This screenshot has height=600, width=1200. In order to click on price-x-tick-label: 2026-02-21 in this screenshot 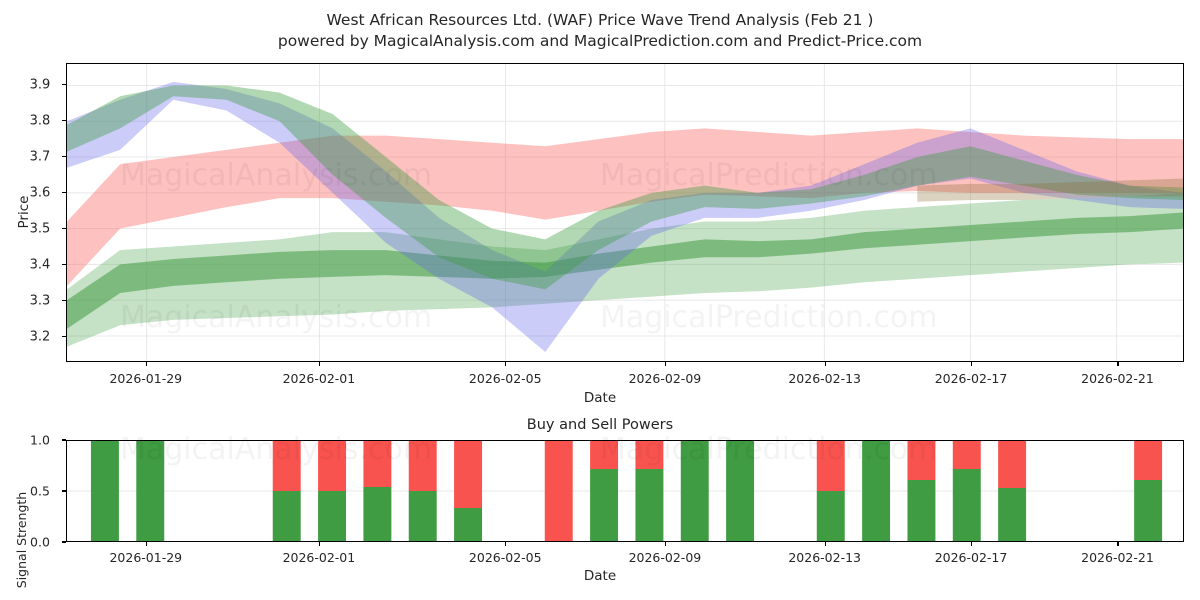, I will do `click(1117, 378)`.